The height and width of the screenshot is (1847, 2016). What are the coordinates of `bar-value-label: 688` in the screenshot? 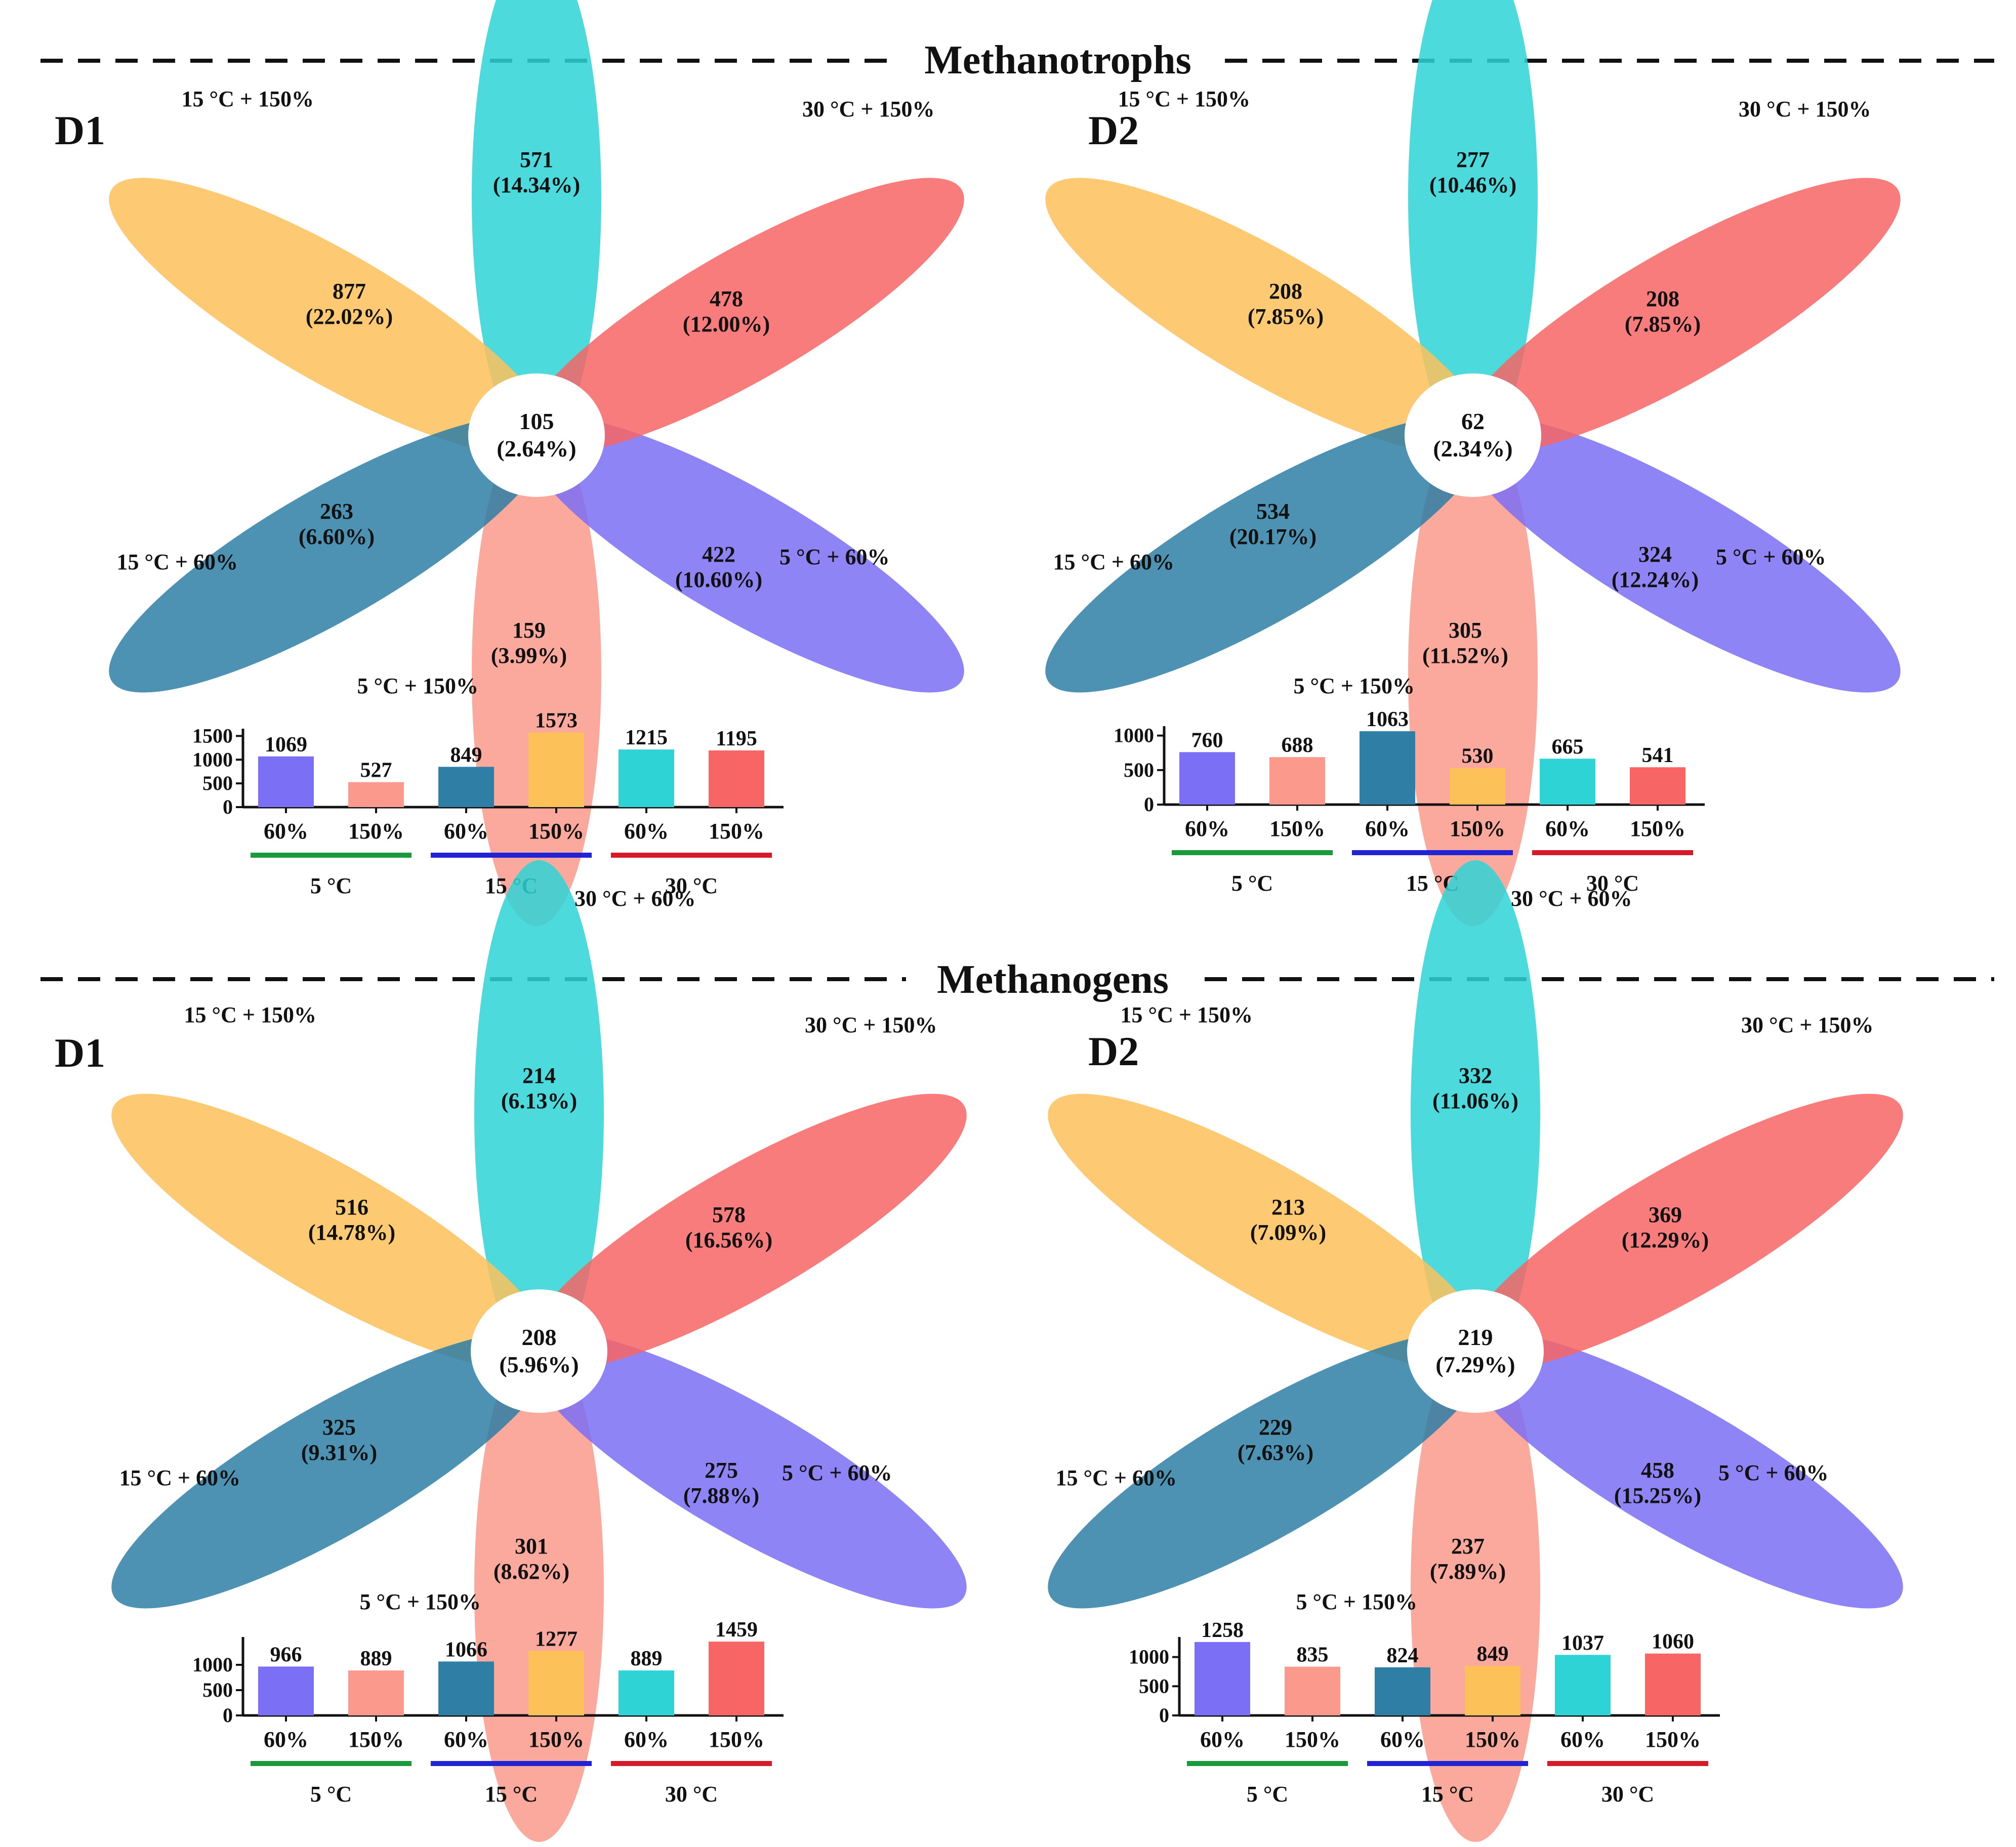 It's located at (1297, 745).